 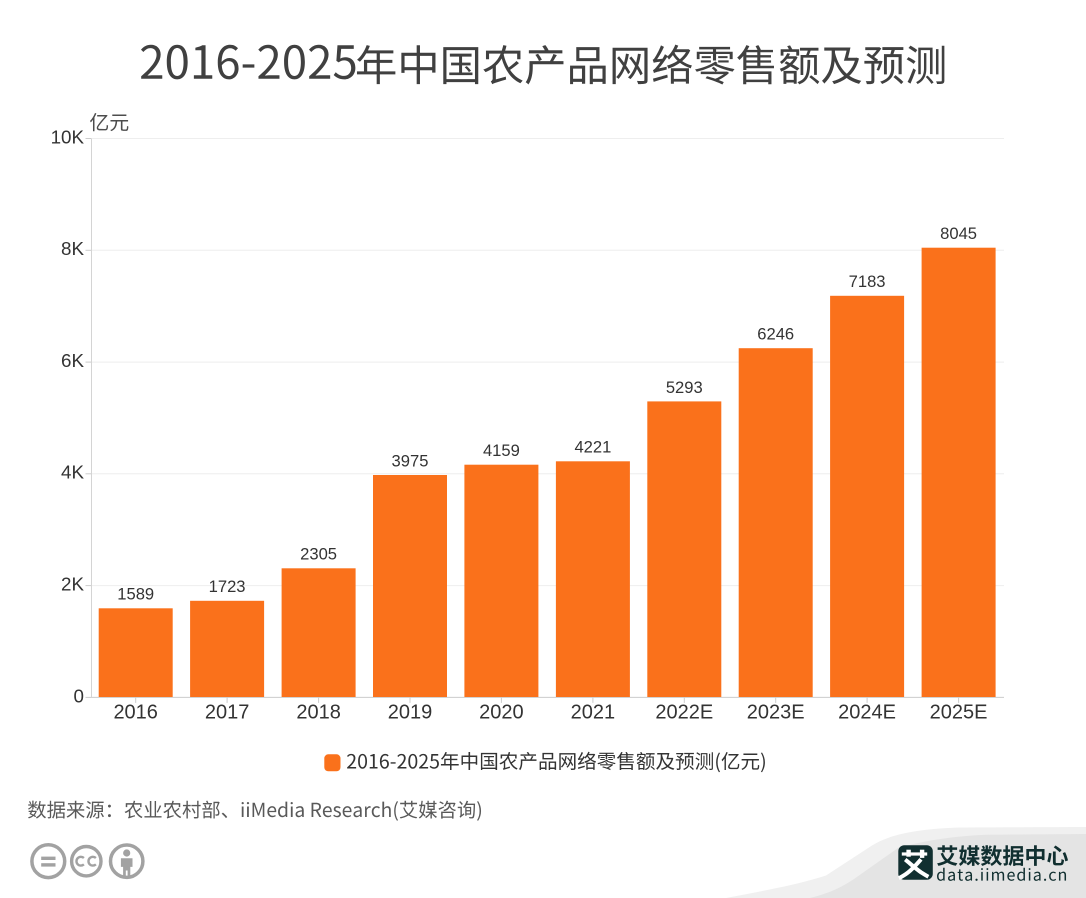 I want to click on svg-text: 2025E, so click(x=959, y=713).